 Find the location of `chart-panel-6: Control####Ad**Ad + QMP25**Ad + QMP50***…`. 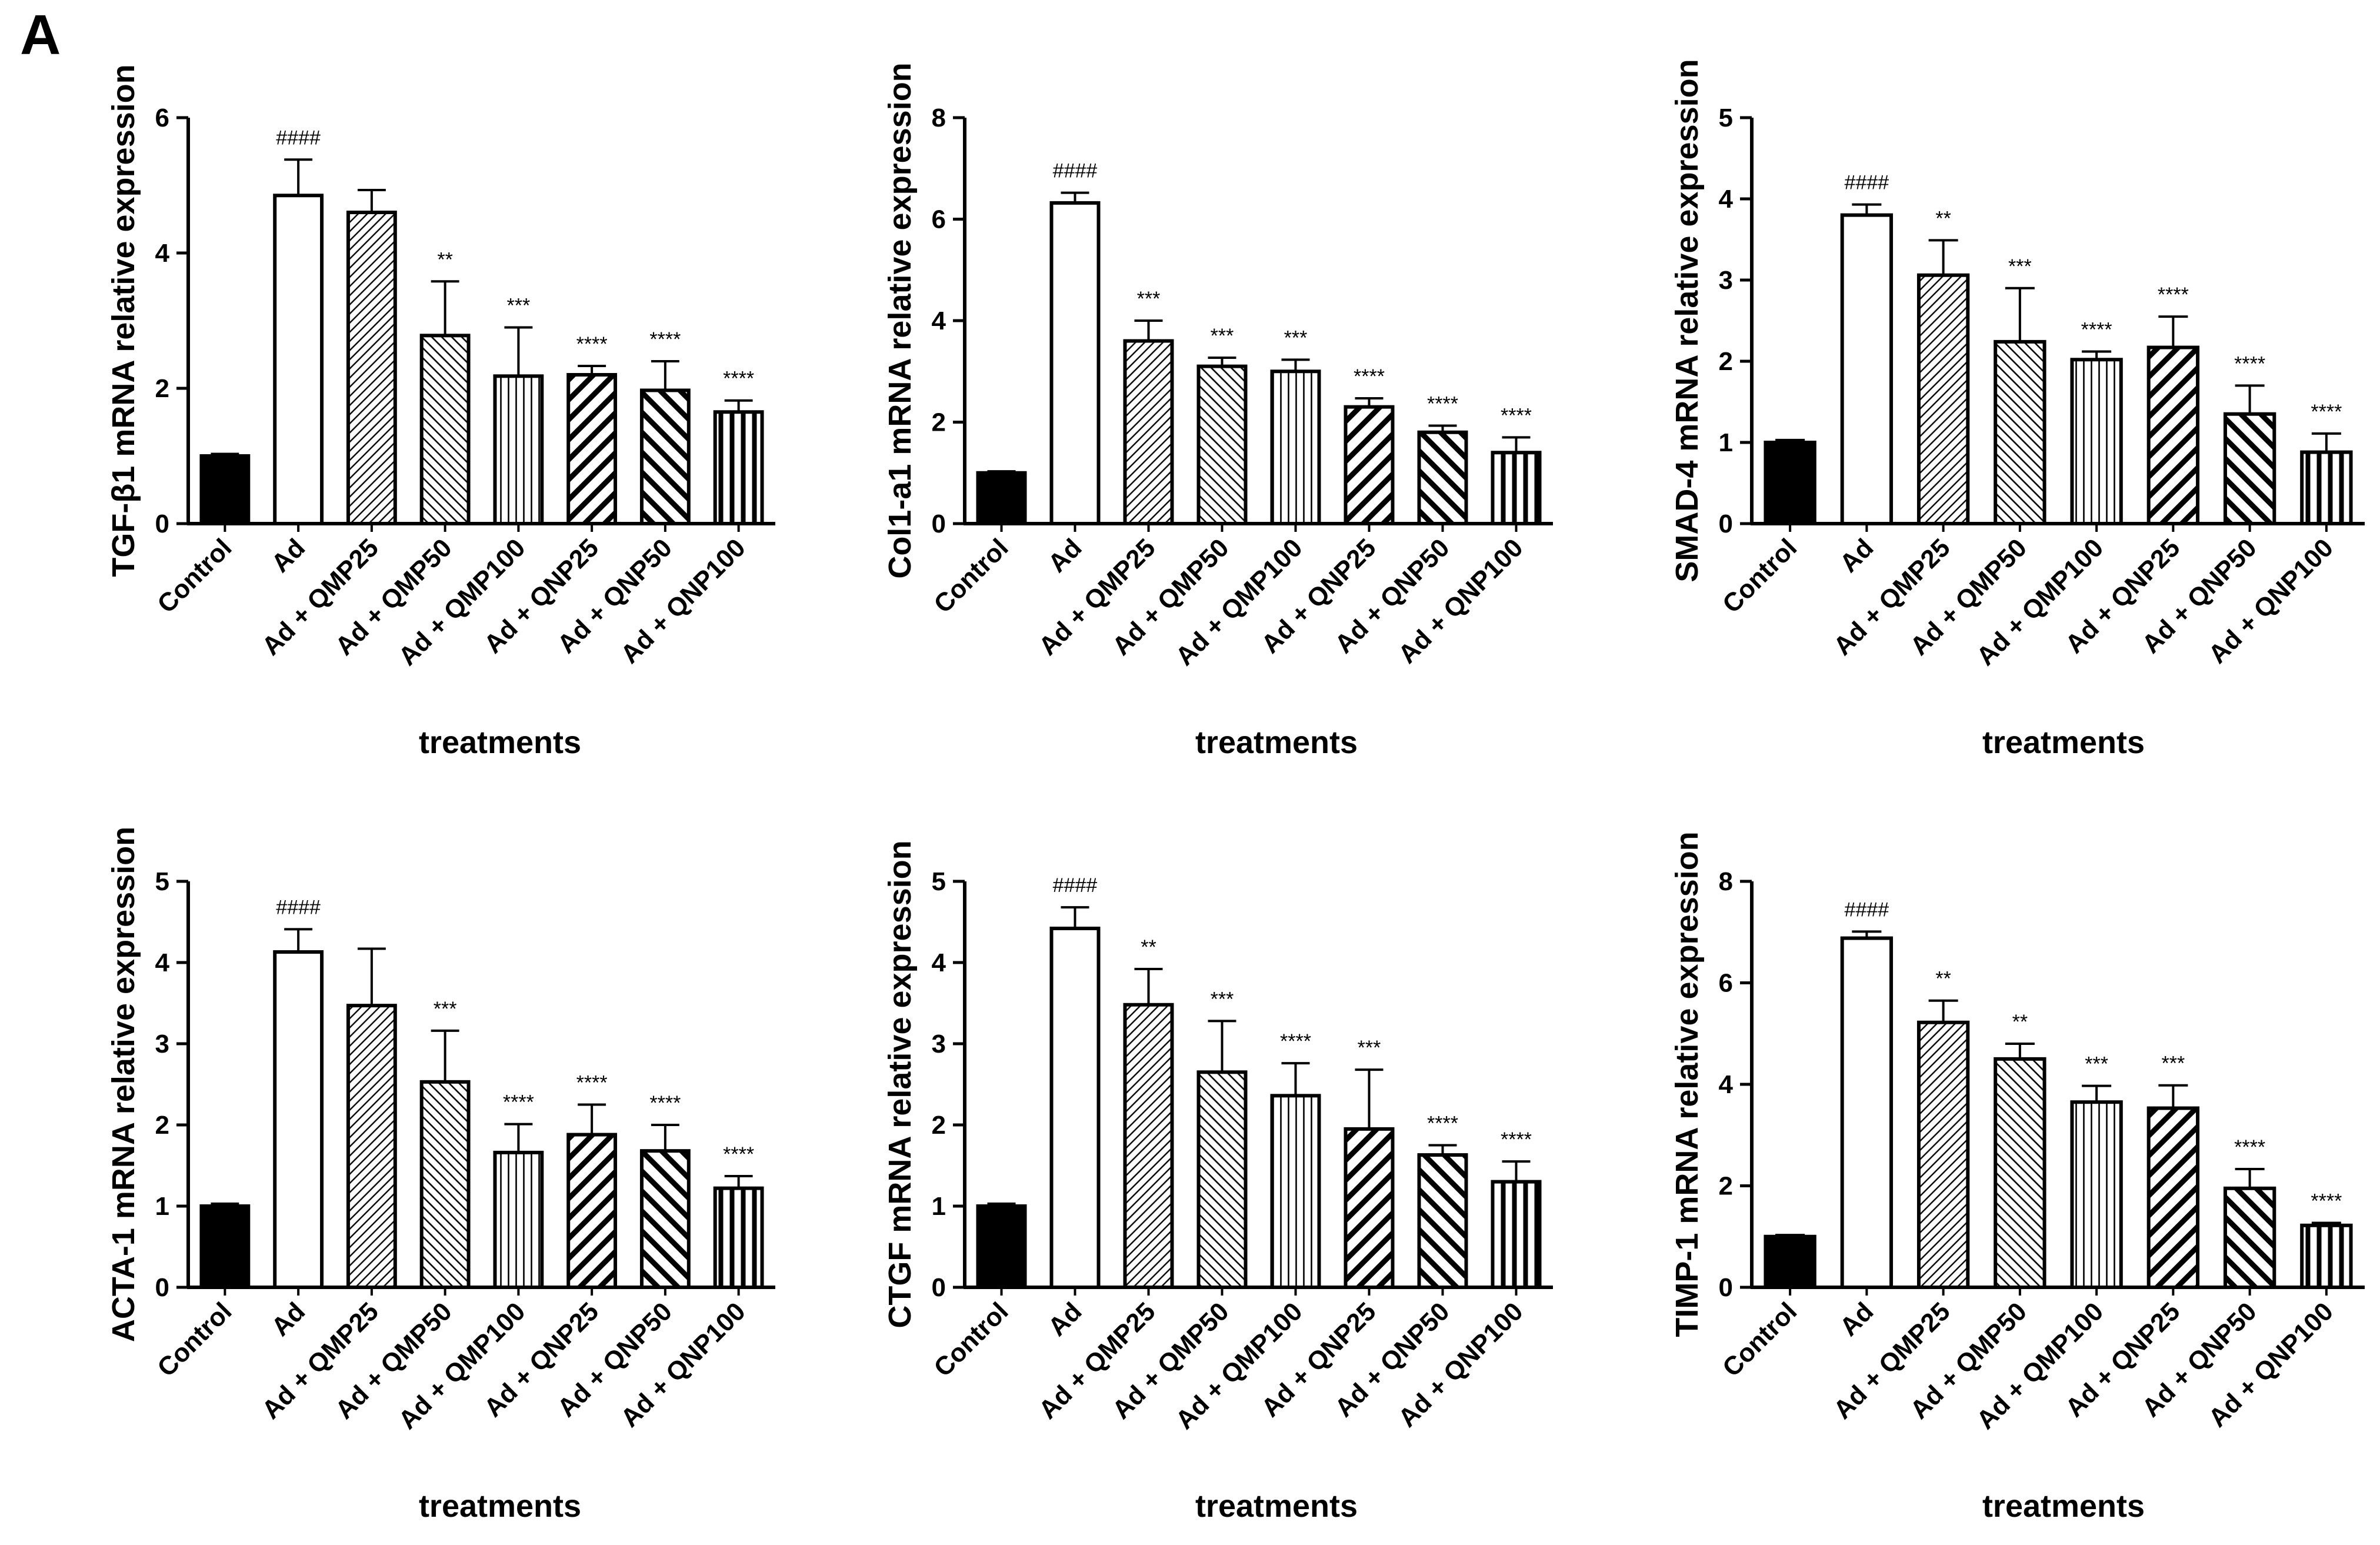

chart-panel-6: Control####Ad**Ad + QMP25**Ad + QMP50***… is located at coordinates (2017, 1177).